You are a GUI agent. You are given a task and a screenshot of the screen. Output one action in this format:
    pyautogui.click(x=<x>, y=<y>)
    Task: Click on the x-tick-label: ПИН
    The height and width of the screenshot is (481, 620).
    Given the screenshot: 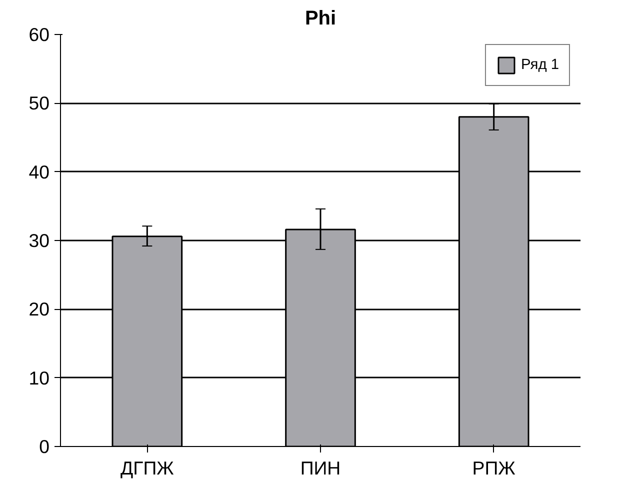 What is the action you would take?
    pyautogui.click(x=320, y=468)
    